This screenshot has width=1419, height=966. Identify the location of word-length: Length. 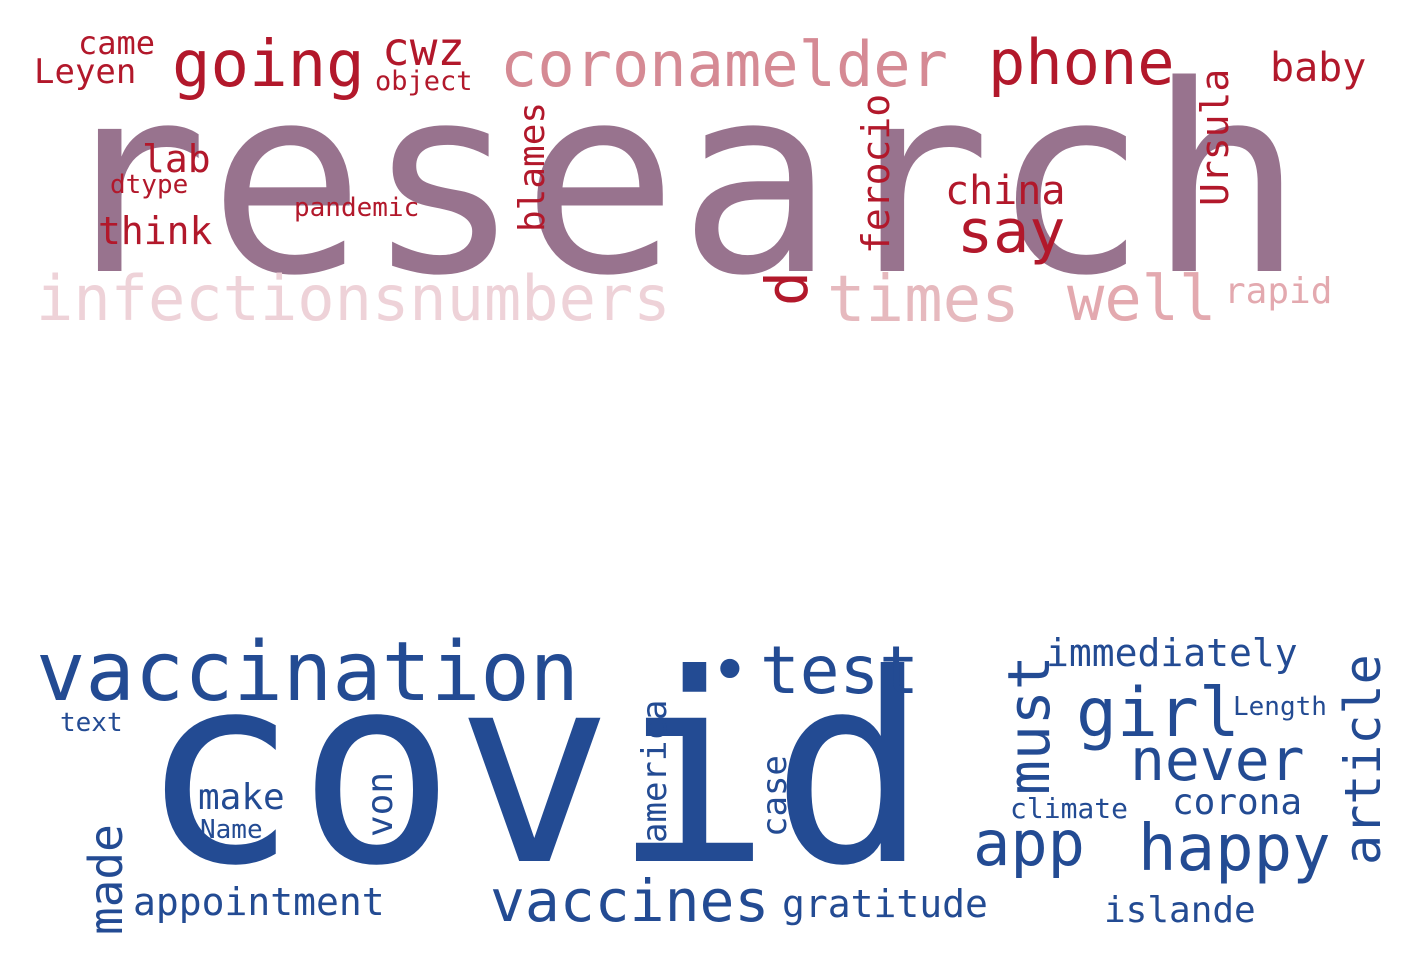
(1280, 707).